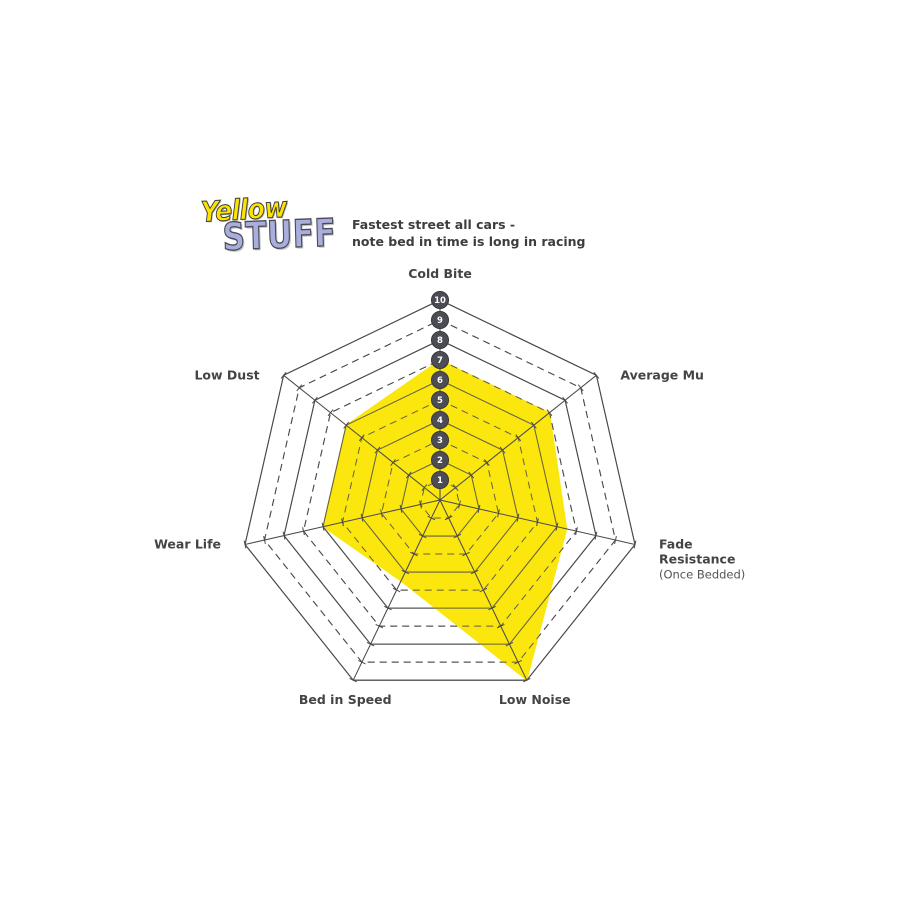 Image resolution: width=900 pixels, height=900 pixels. I want to click on scale-badge-label-7: 7, so click(440, 361).